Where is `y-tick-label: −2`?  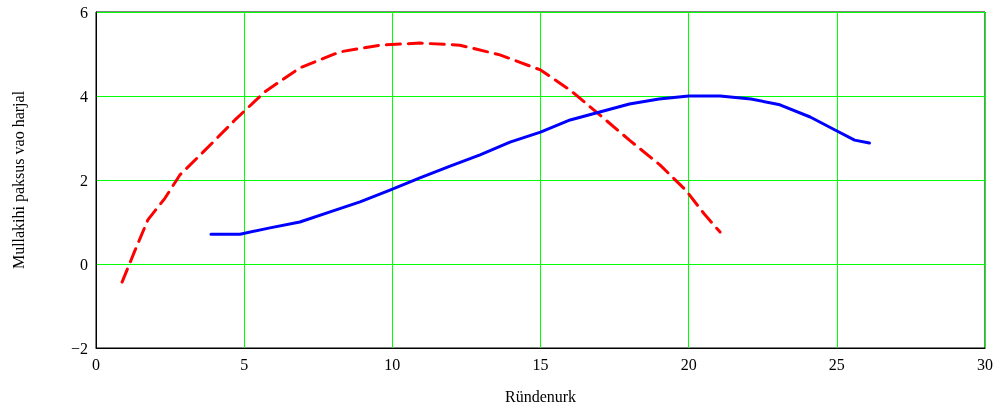 y-tick-label: −2 is located at coordinates (79, 348).